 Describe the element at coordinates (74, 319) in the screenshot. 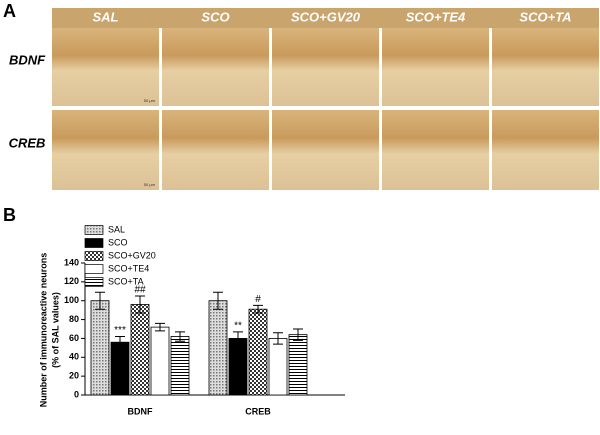

I see `y-tick-label: 80` at that location.